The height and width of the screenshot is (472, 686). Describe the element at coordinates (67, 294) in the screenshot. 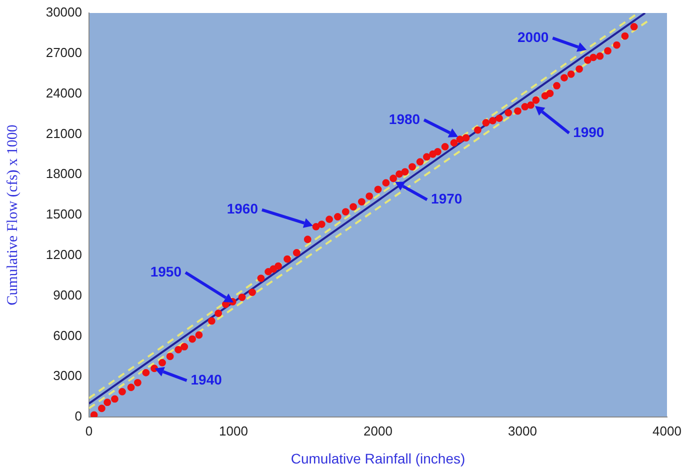

I see `y-tick-label: 9000` at that location.